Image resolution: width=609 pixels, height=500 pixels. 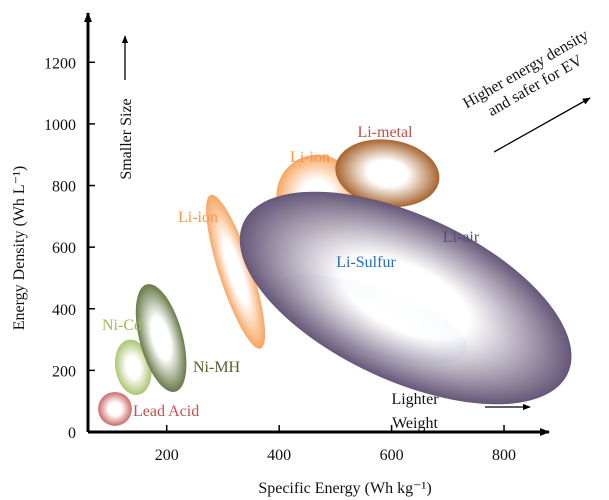 What do you see at coordinates (392, 455) in the screenshot?
I see `x-tick-label: 600` at bounding box center [392, 455].